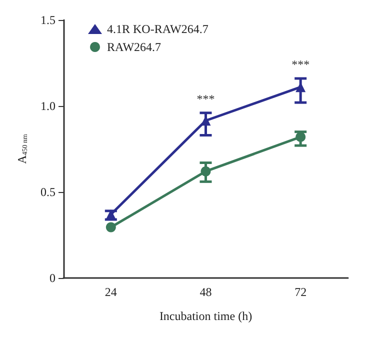 This screenshot has width=377, height=343. What do you see at coordinates (110, 292) in the screenshot?
I see `x-tick-label: 24` at bounding box center [110, 292].